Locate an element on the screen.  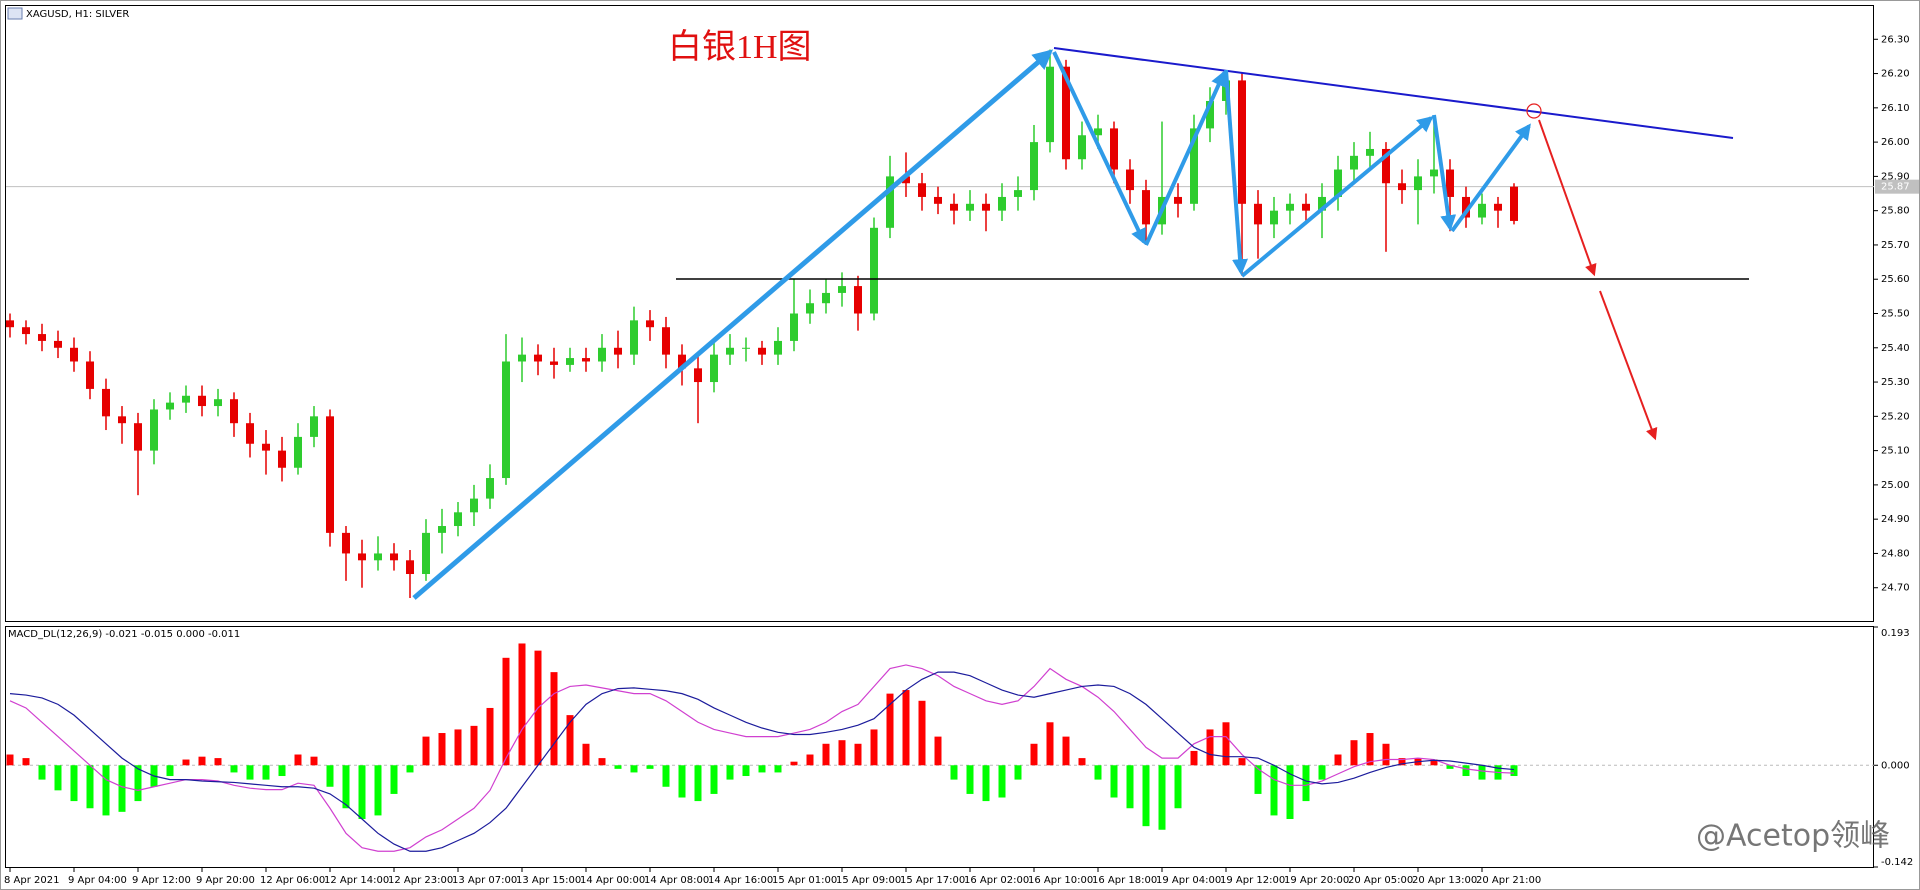
symbol-icon is located at coordinates (15, 13).